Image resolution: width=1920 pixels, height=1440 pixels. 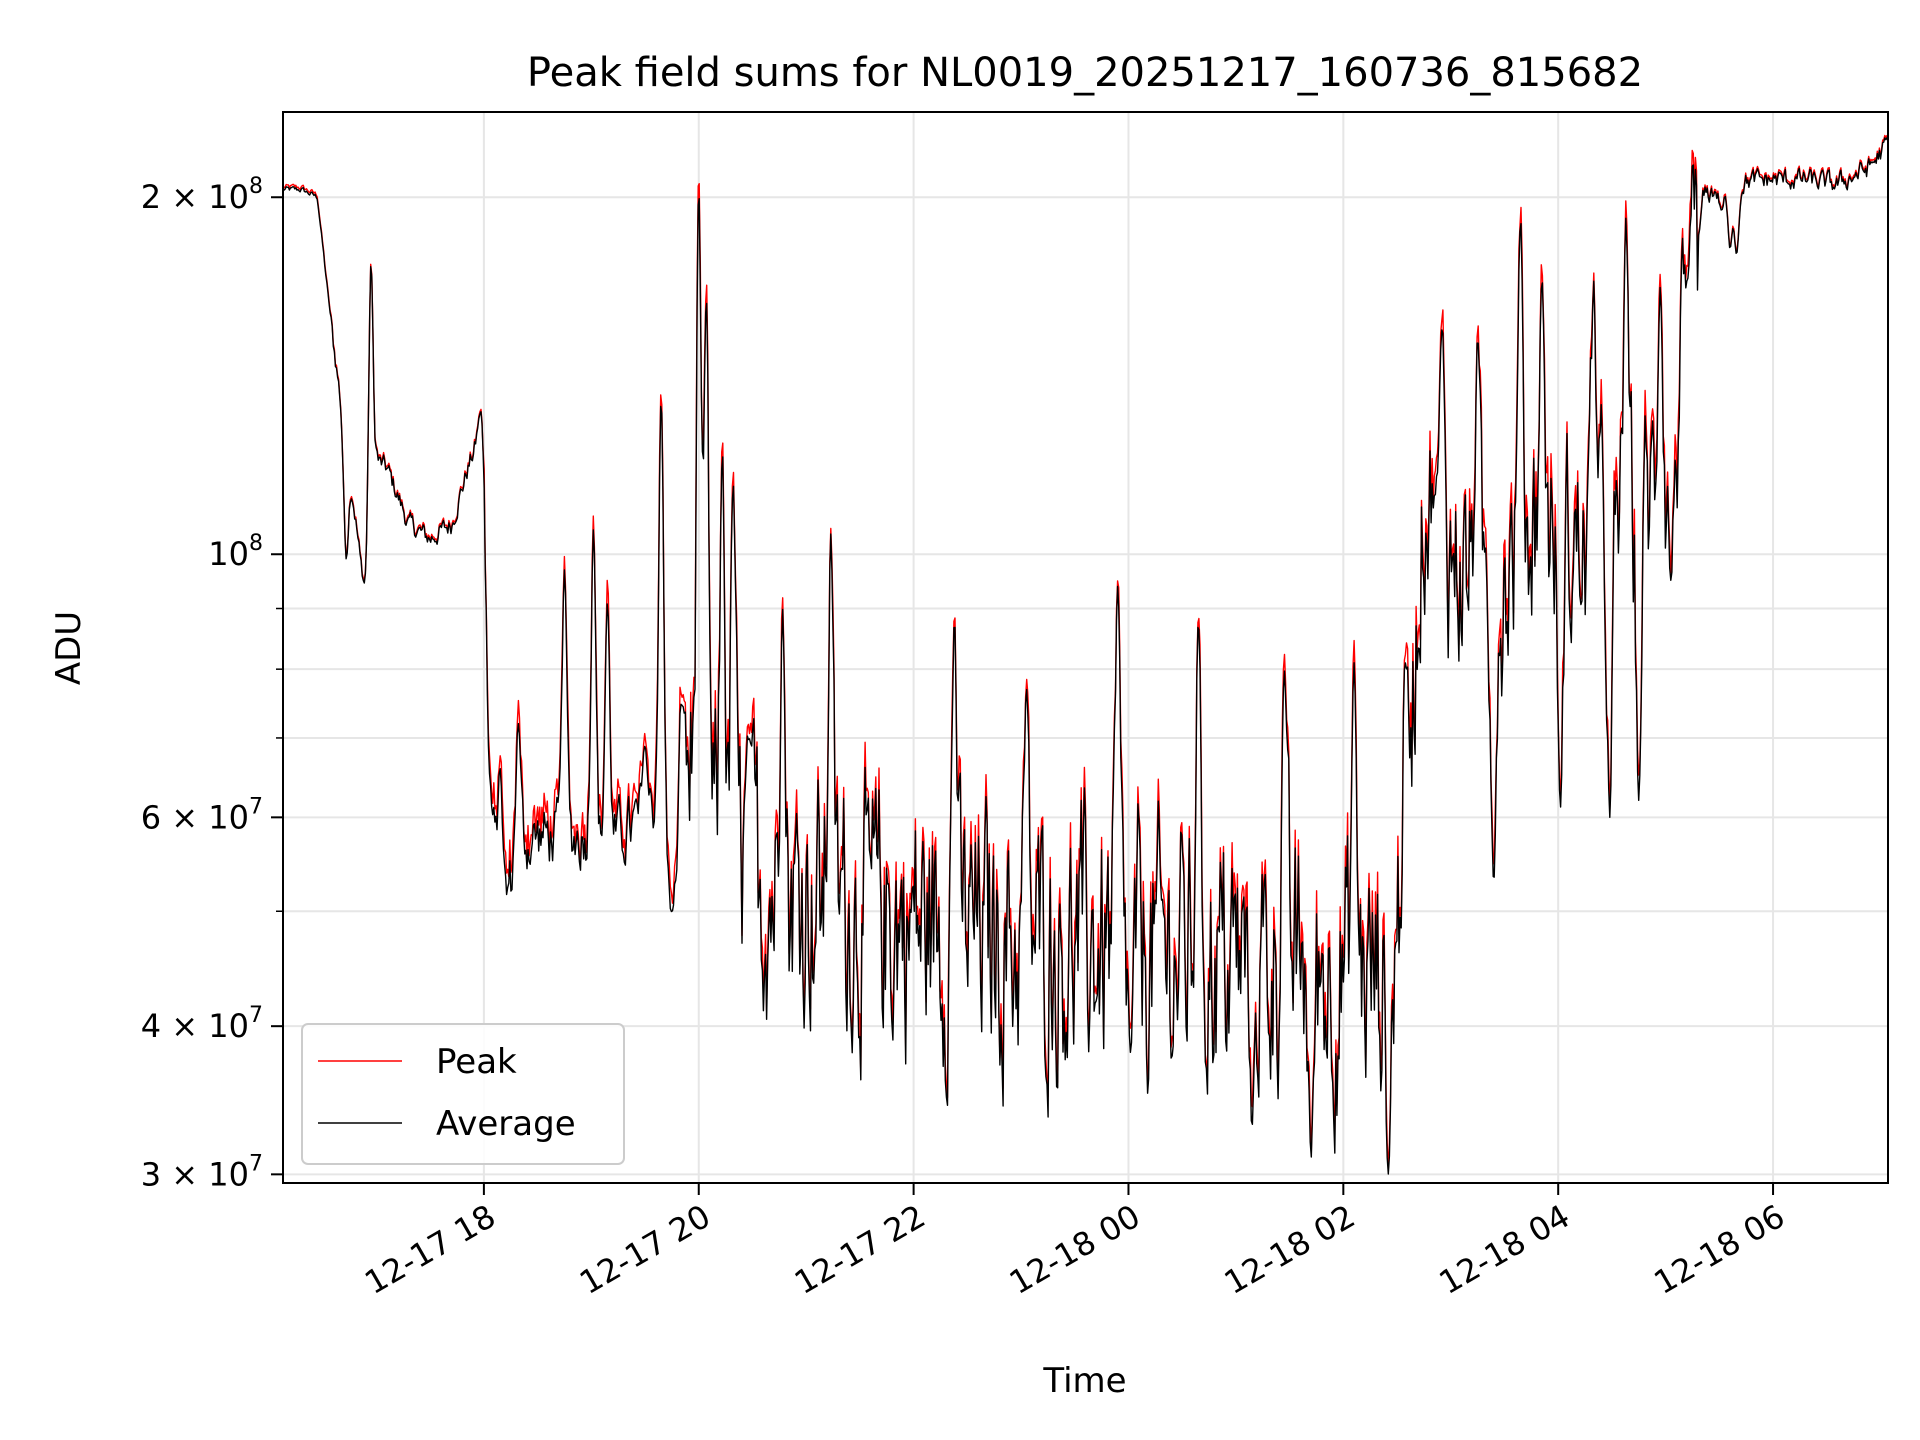 What do you see at coordinates (235, 552) in the screenshot?
I see `y-tick-label: 108` at bounding box center [235, 552].